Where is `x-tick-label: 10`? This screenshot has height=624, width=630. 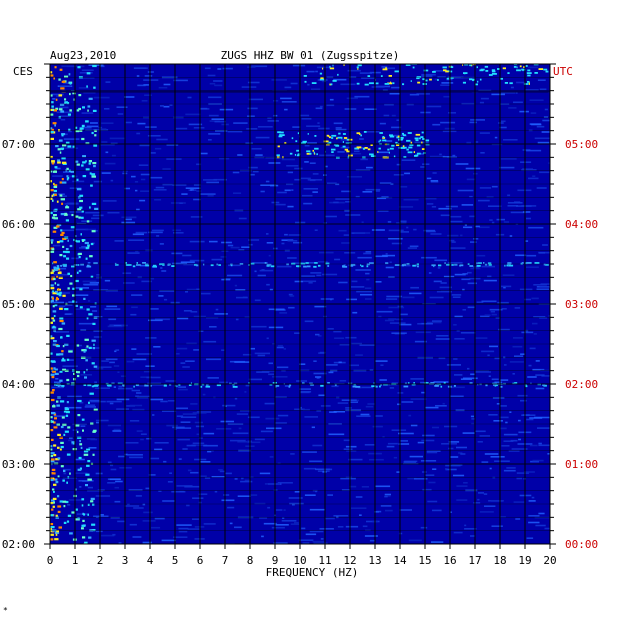
x-tick-label: 10 is located at coordinates (299, 560).